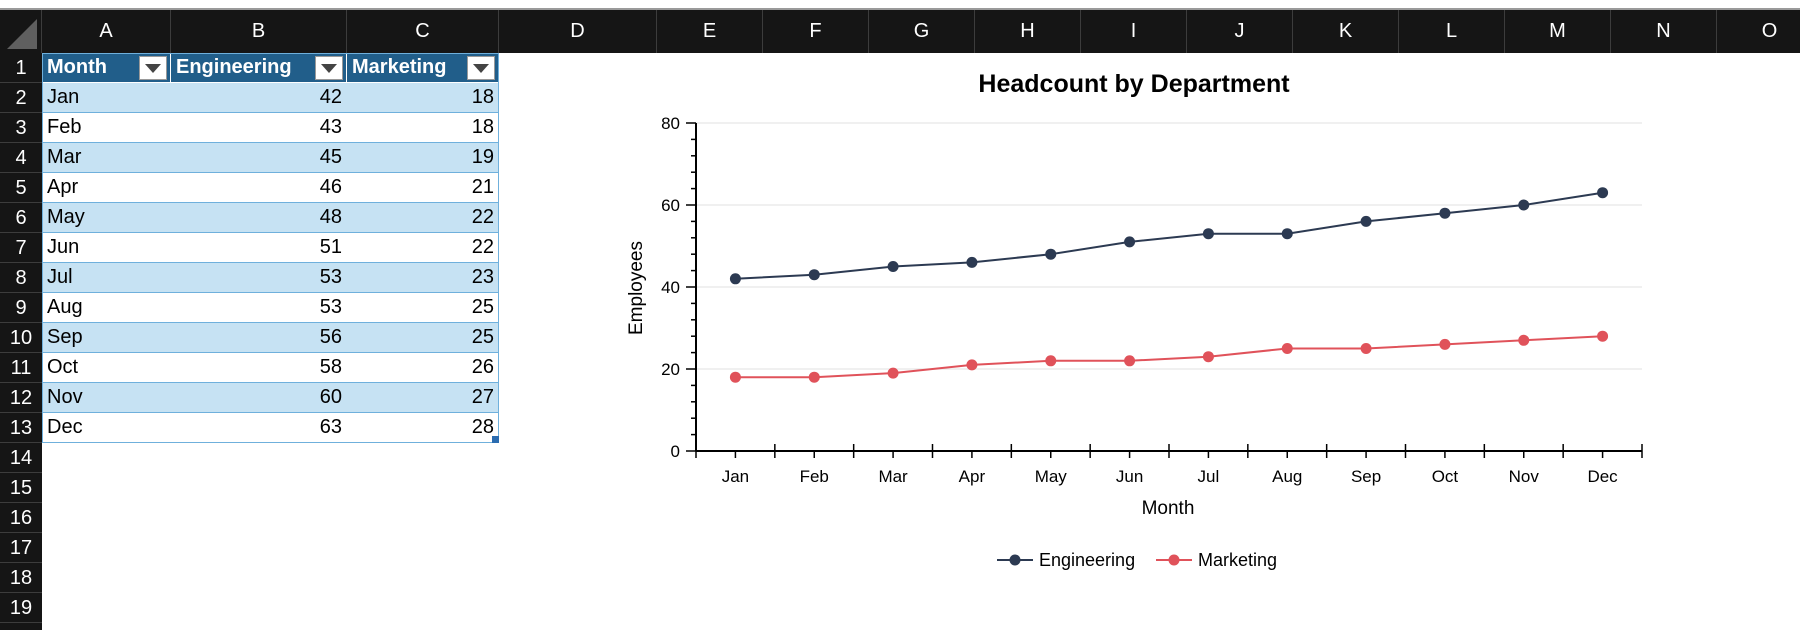 The height and width of the screenshot is (630, 1800). What do you see at coordinates (106, 188) in the screenshot?
I see `table-cell: Apr` at bounding box center [106, 188].